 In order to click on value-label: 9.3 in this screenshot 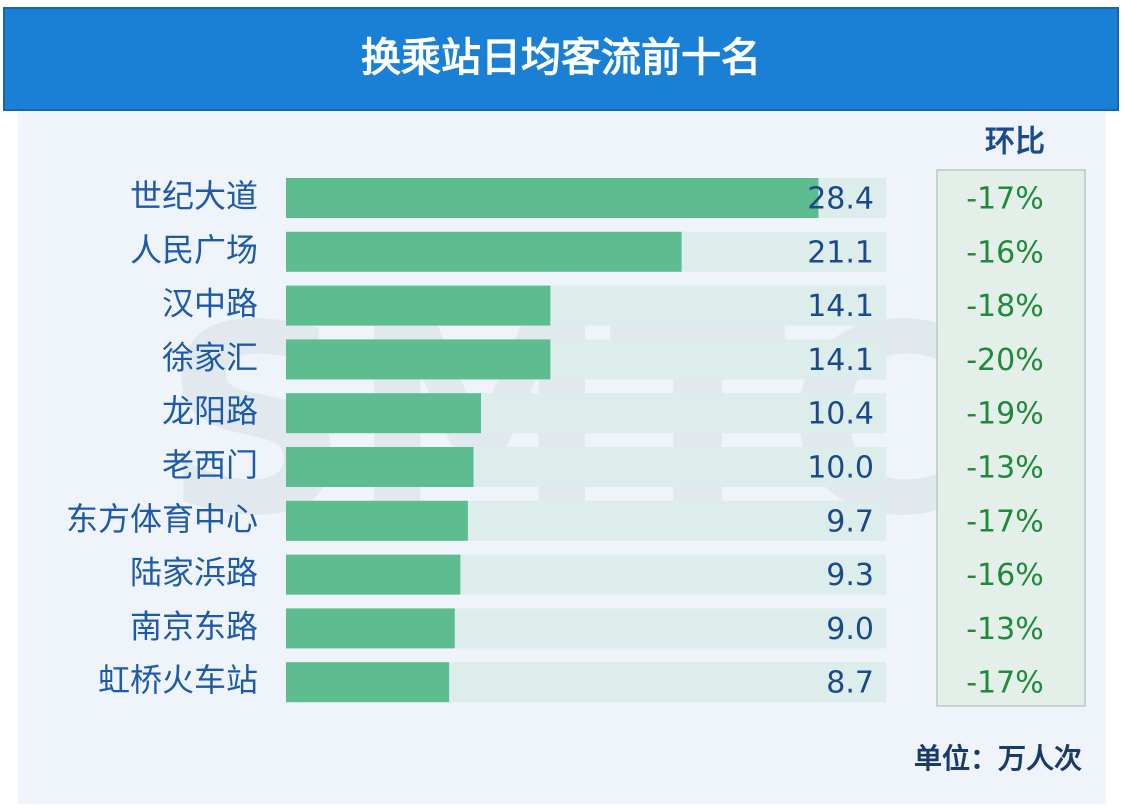, I will do `click(850, 575)`.